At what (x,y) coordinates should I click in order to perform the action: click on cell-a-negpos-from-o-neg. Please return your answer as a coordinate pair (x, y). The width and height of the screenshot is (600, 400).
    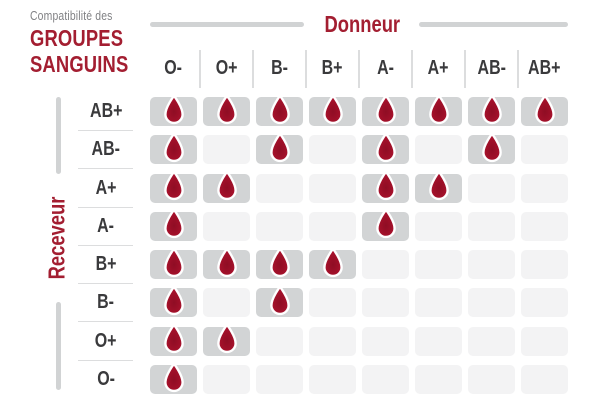
    Looking at the image, I should click on (173, 186).